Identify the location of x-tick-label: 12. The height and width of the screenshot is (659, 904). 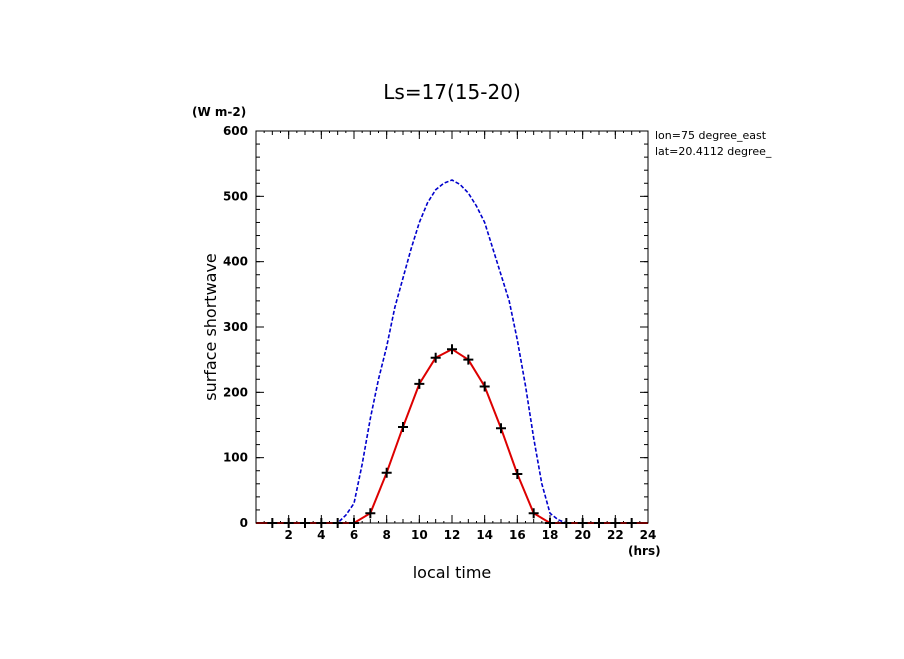
(452, 535).